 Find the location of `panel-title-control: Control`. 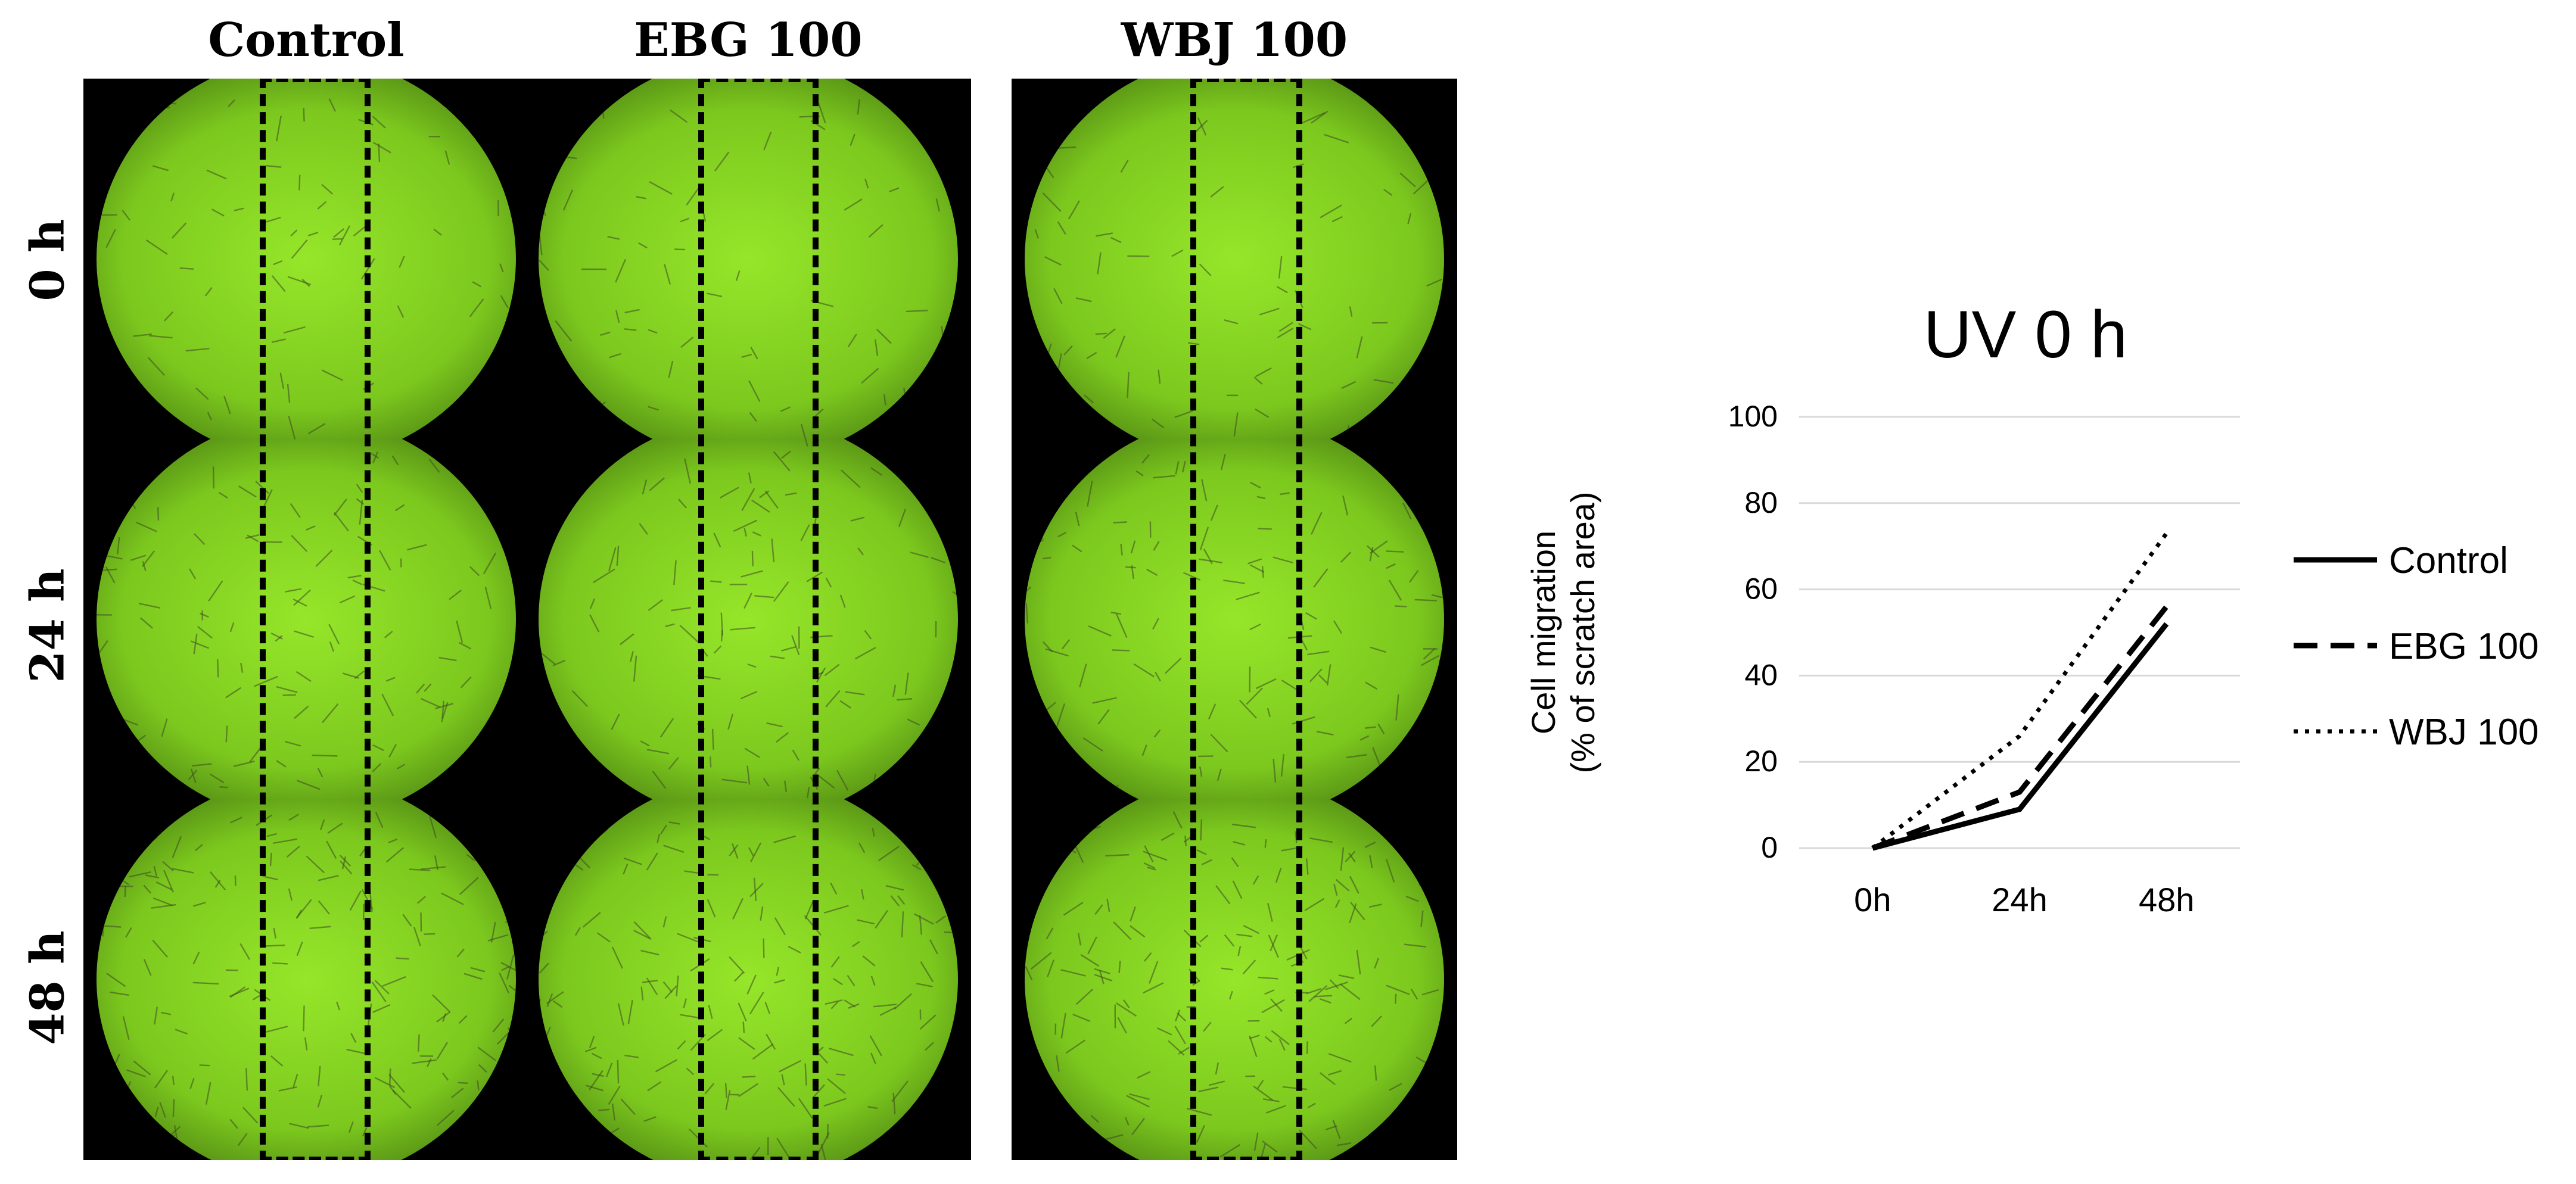

panel-title-control: Control is located at coordinates (306, 40).